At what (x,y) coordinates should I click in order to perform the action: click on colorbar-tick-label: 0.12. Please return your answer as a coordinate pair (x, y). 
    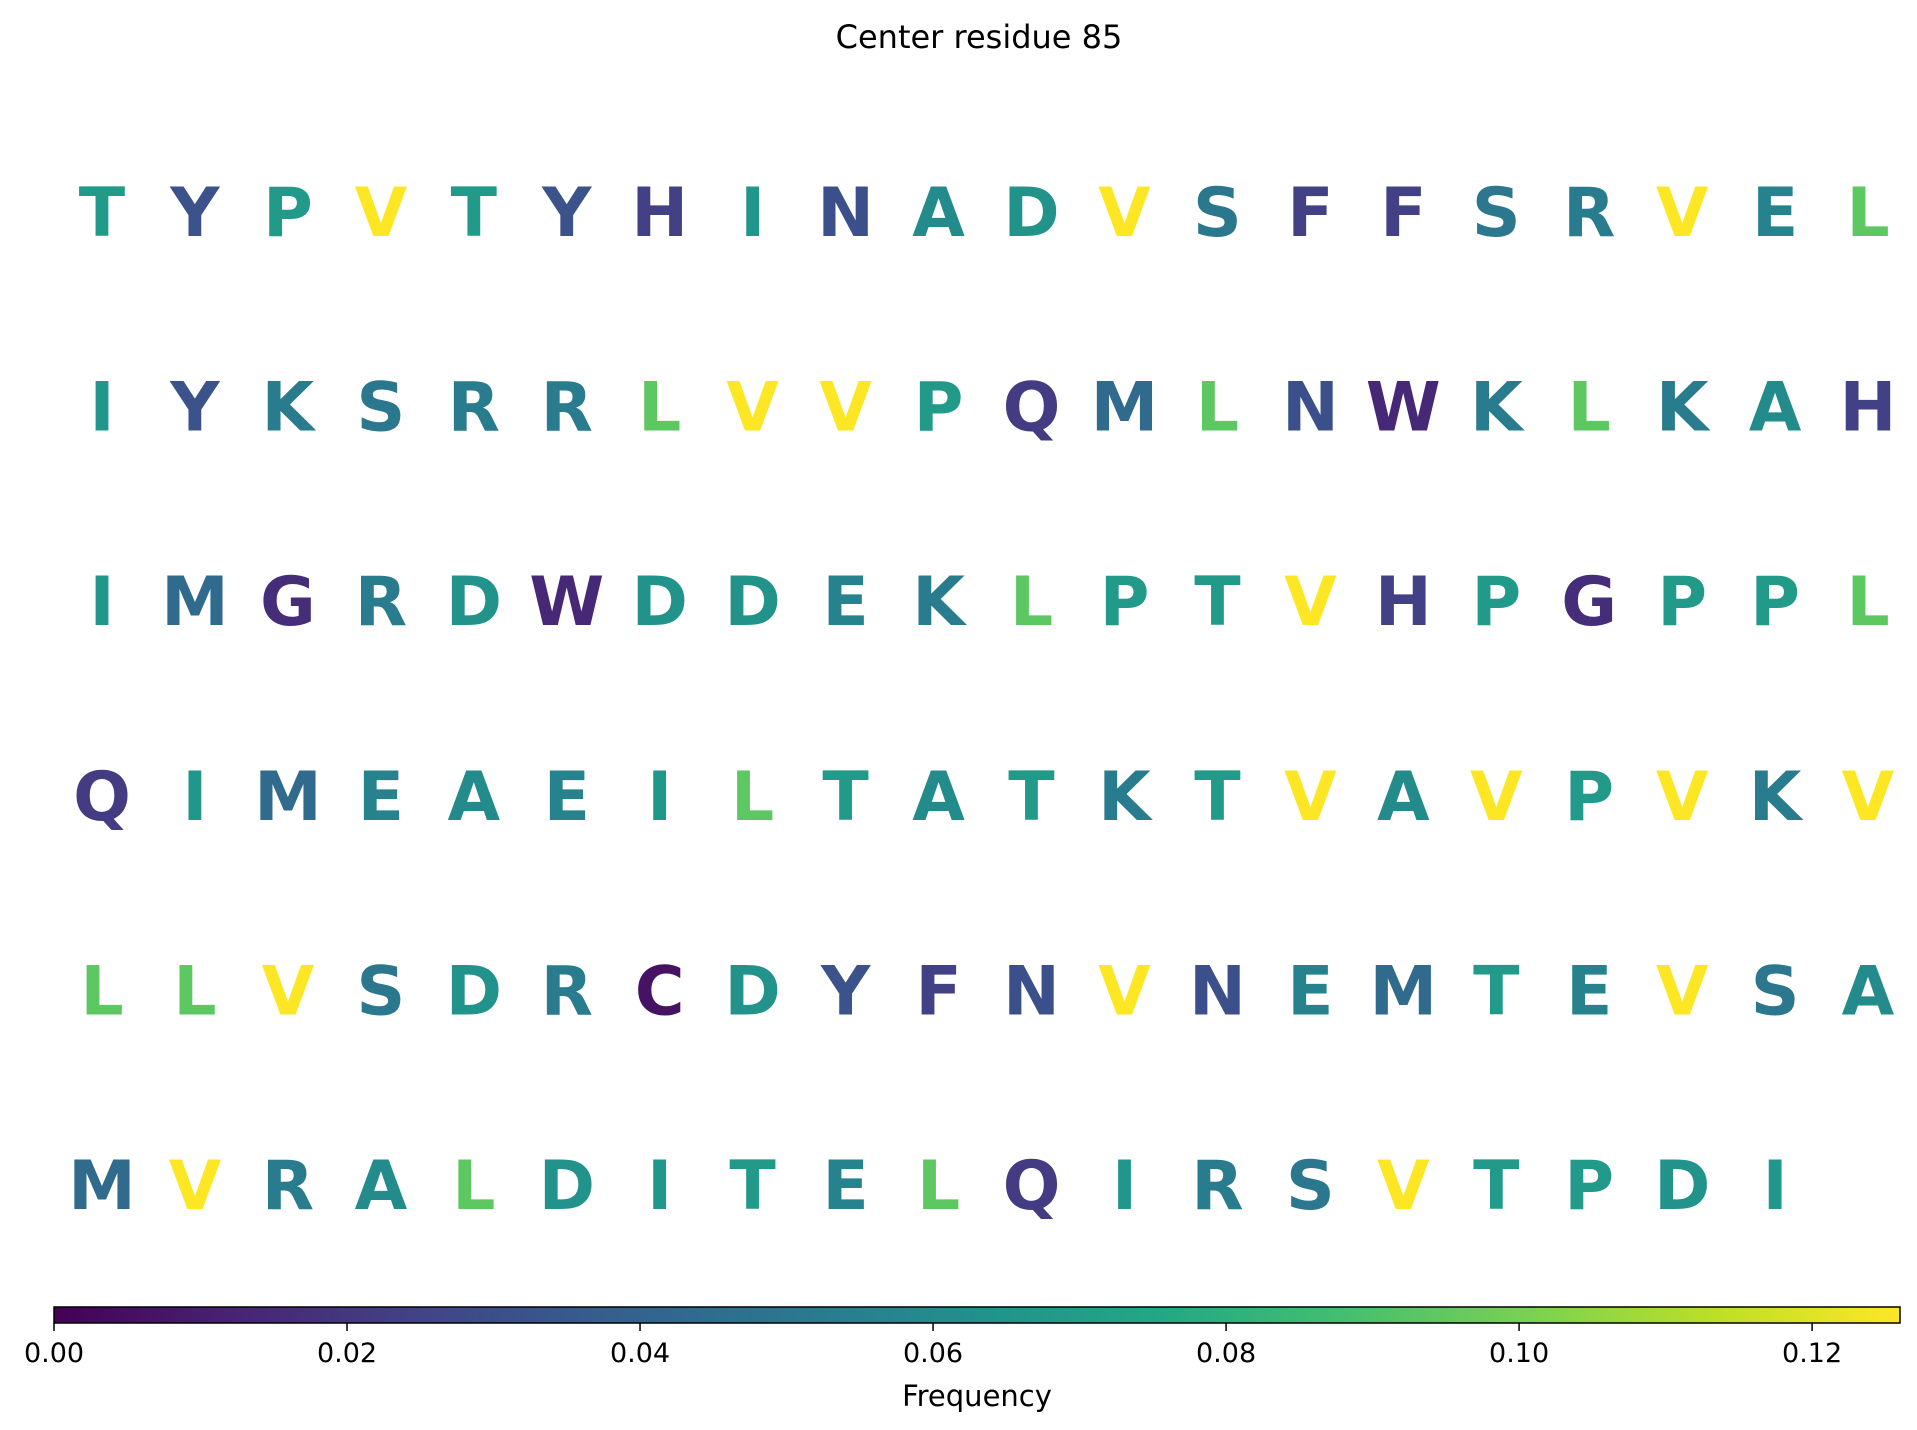
    Looking at the image, I should click on (1812, 1353).